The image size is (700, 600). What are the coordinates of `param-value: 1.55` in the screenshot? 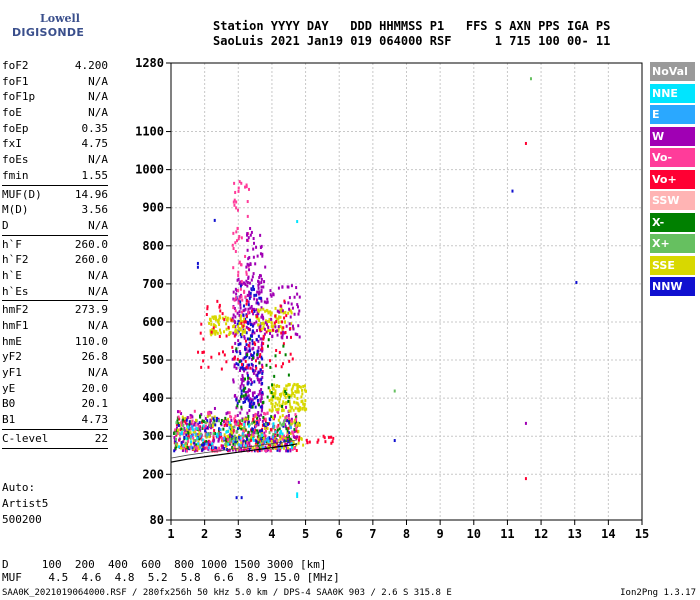 It's located at (95, 175).